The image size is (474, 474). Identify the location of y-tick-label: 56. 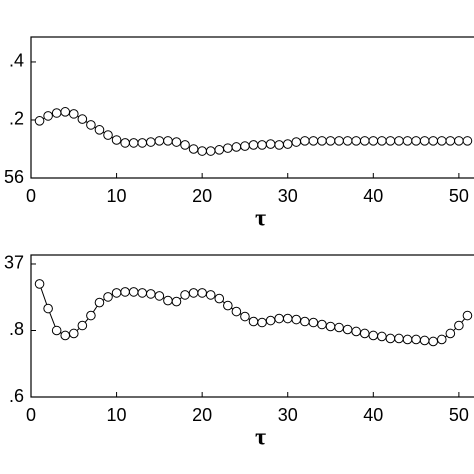
(14, 177).